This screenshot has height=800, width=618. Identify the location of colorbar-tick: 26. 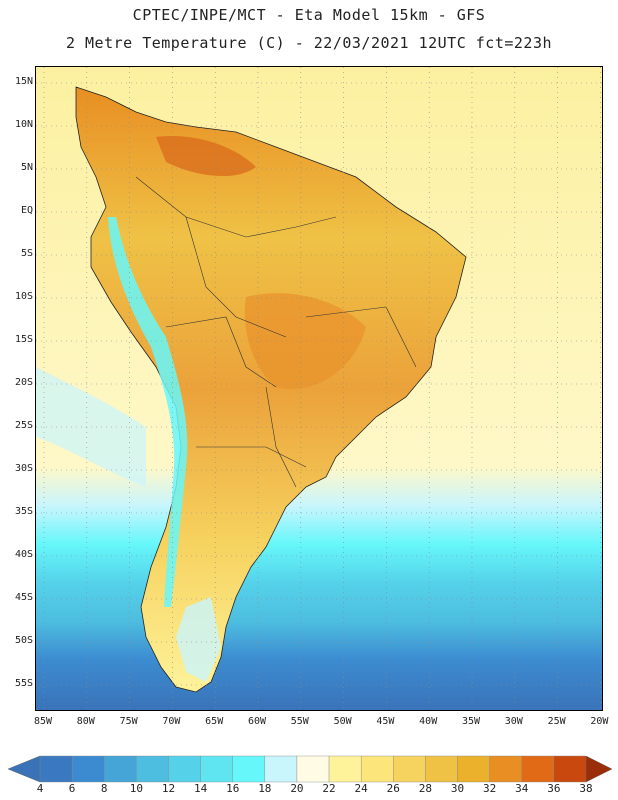
(393, 788).